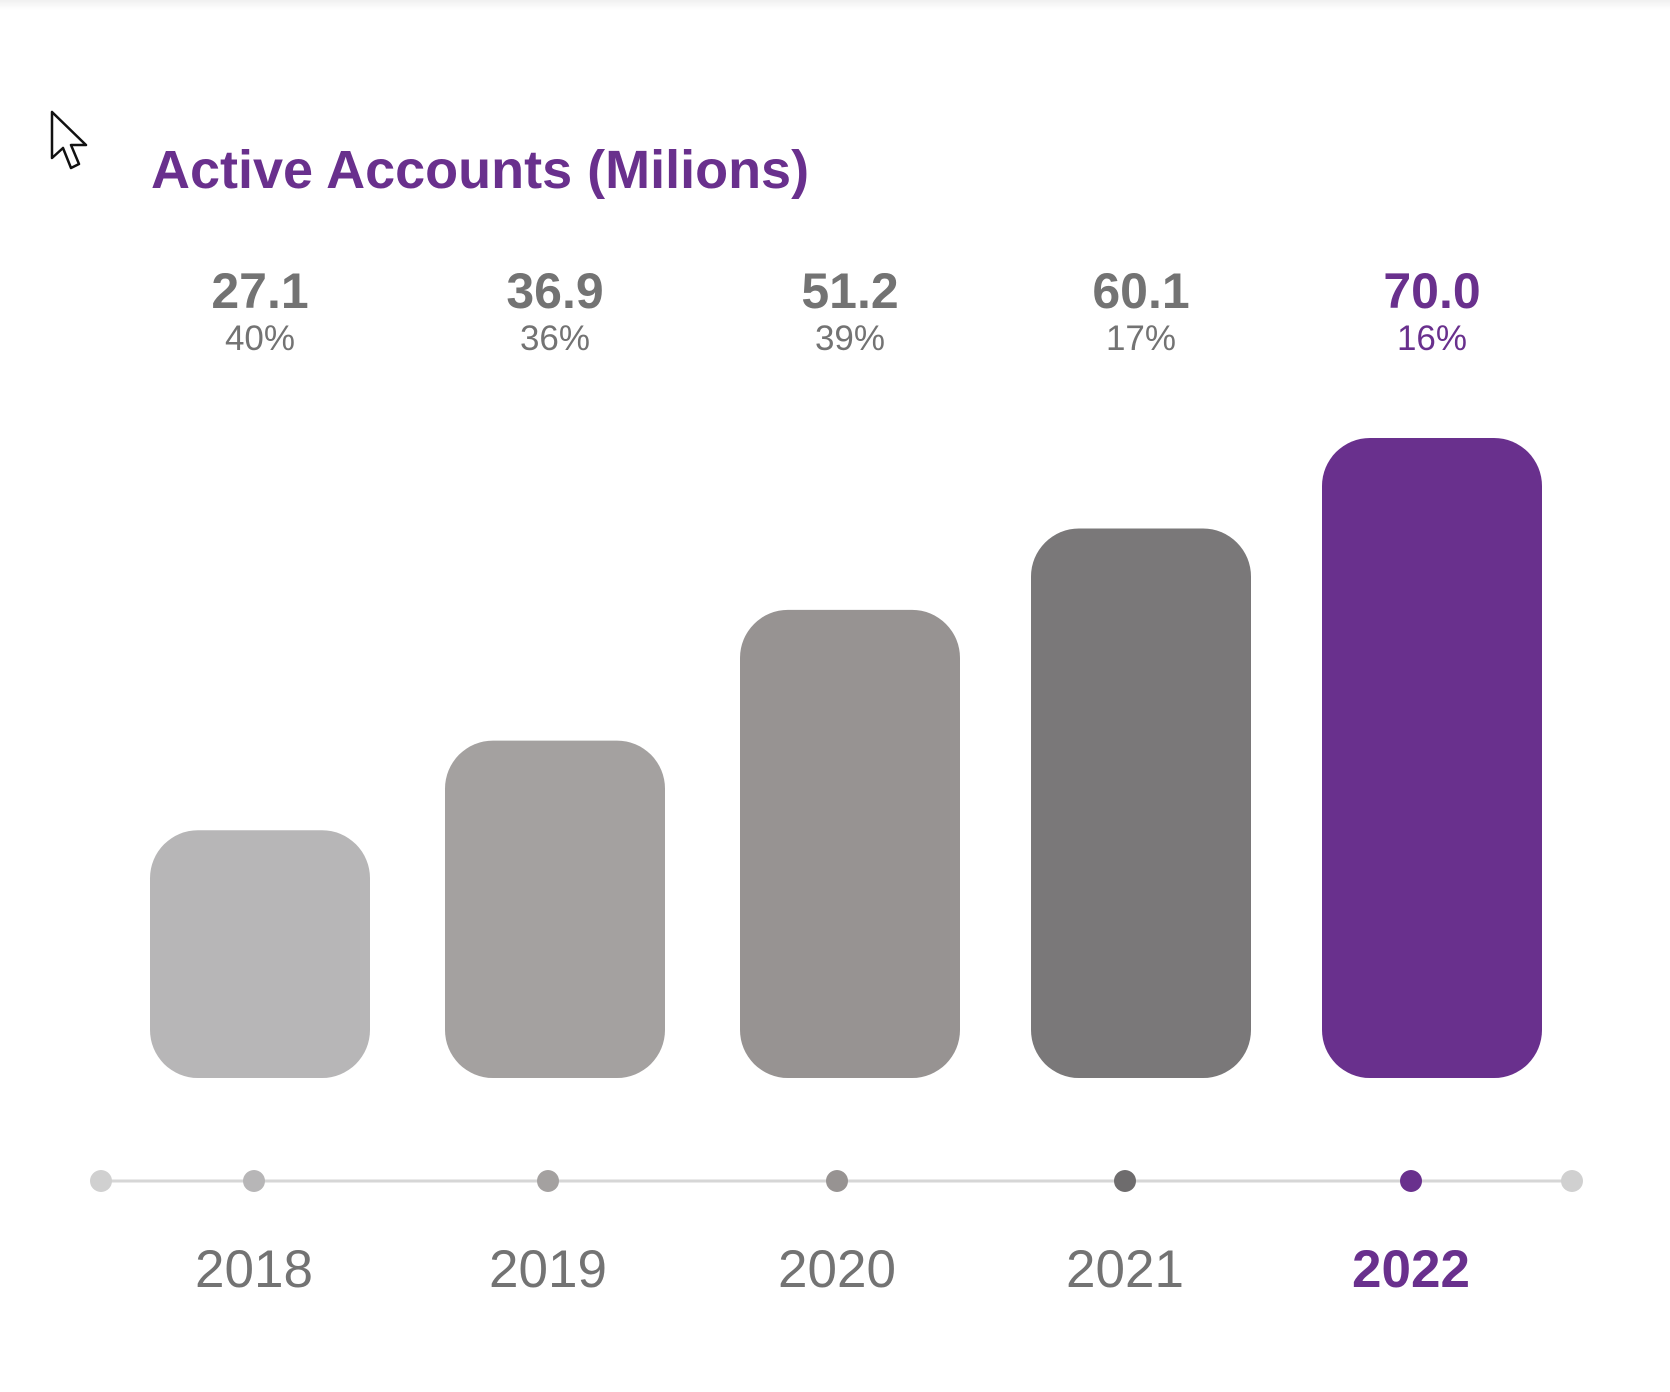 The height and width of the screenshot is (1392, 1670). Describe the element at coordinates (548, 1181) in the screenshot. I see `timeline-dot-2019` at that location.